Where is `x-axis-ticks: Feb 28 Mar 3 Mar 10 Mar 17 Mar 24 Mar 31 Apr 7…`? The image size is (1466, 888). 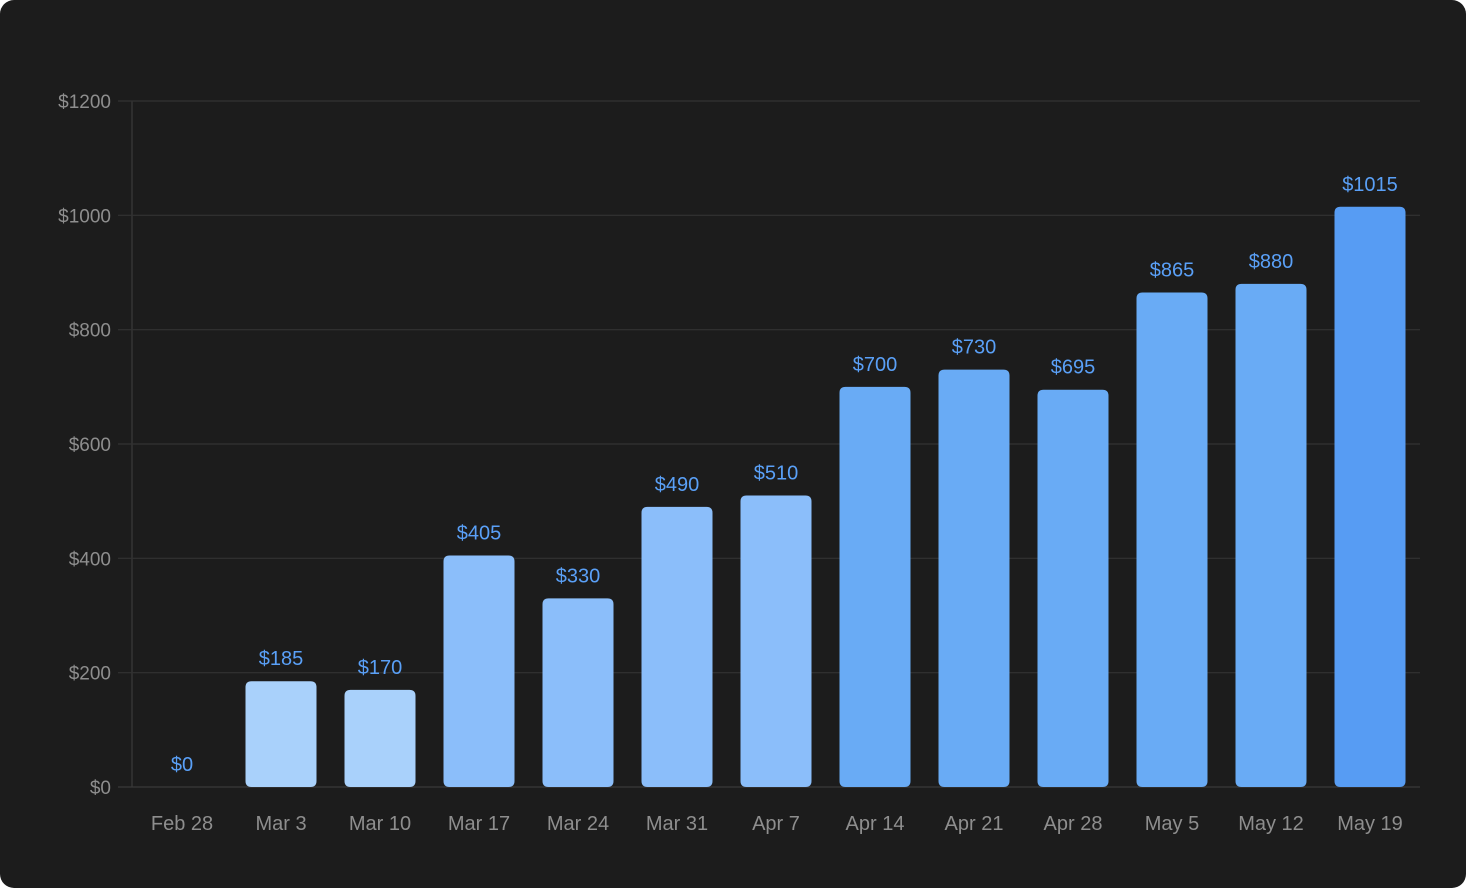 x-axis-ticks: Feb 28 Mar 3 Mar 10 Mar 17 Mar 24 Mar 31 Apr 7… is located at coordinates (777, 824).